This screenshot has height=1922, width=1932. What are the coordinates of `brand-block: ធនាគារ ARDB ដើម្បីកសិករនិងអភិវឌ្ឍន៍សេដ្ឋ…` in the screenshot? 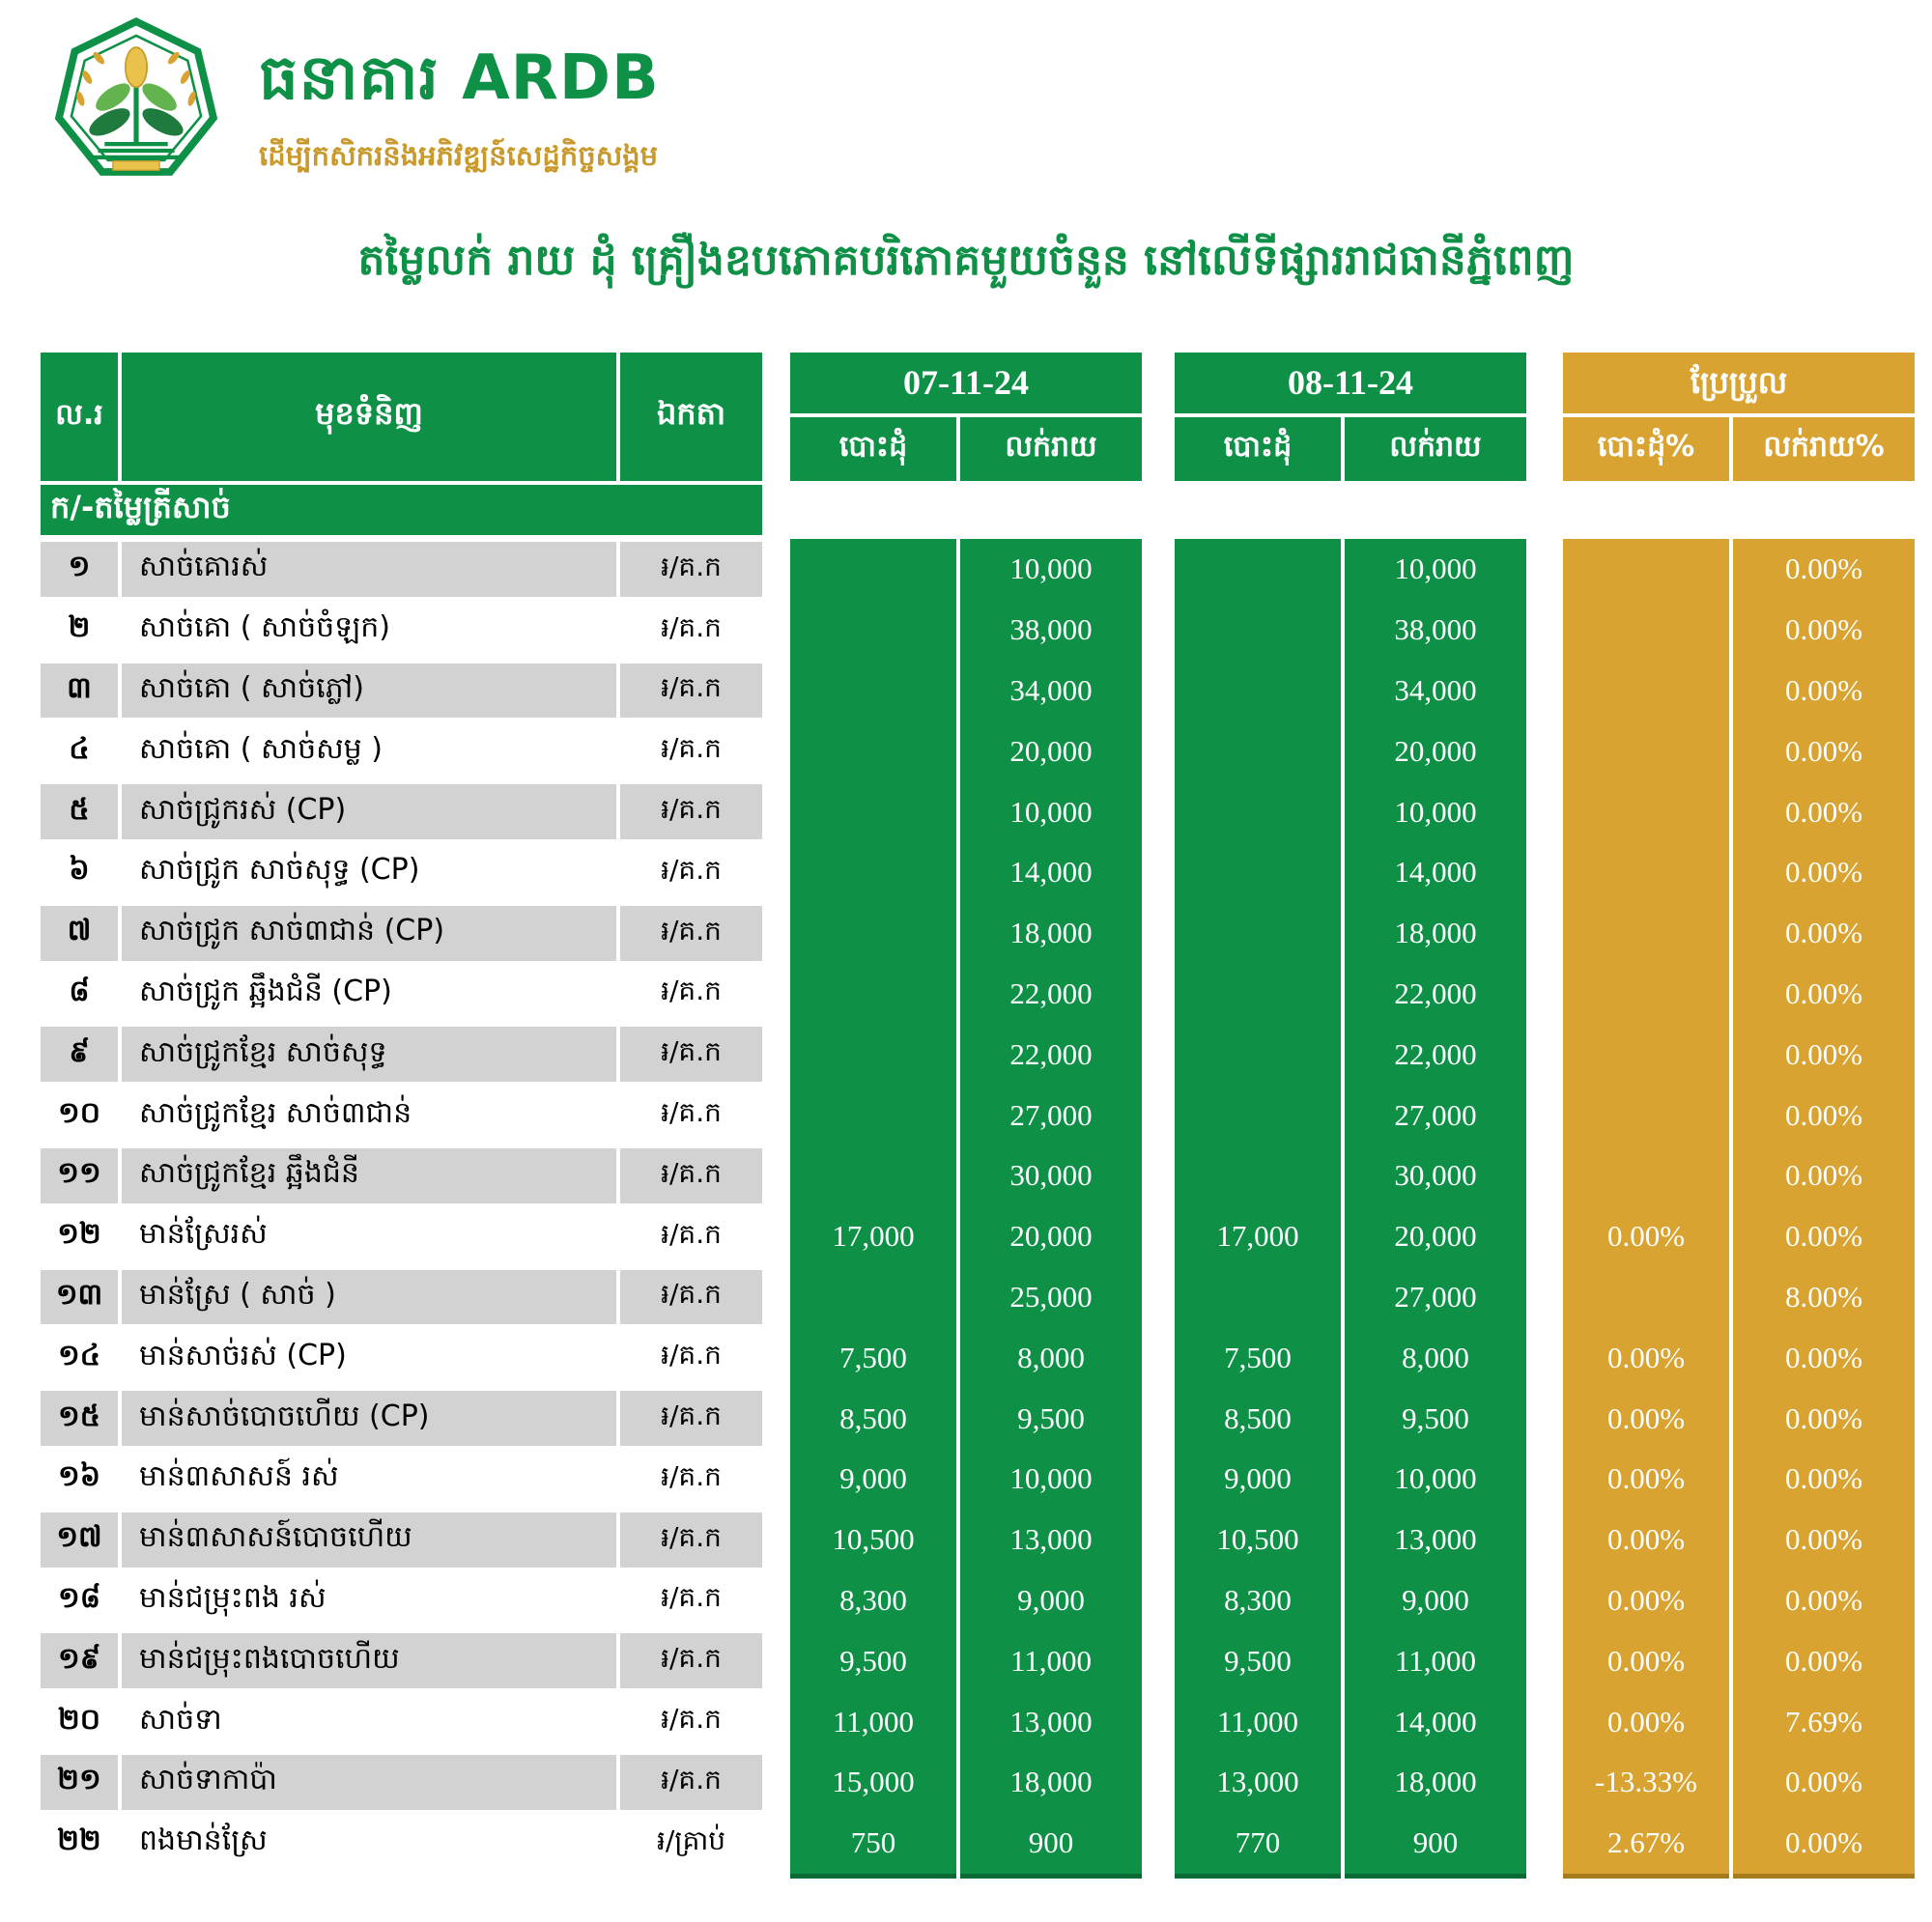 It's located at (459, 109).